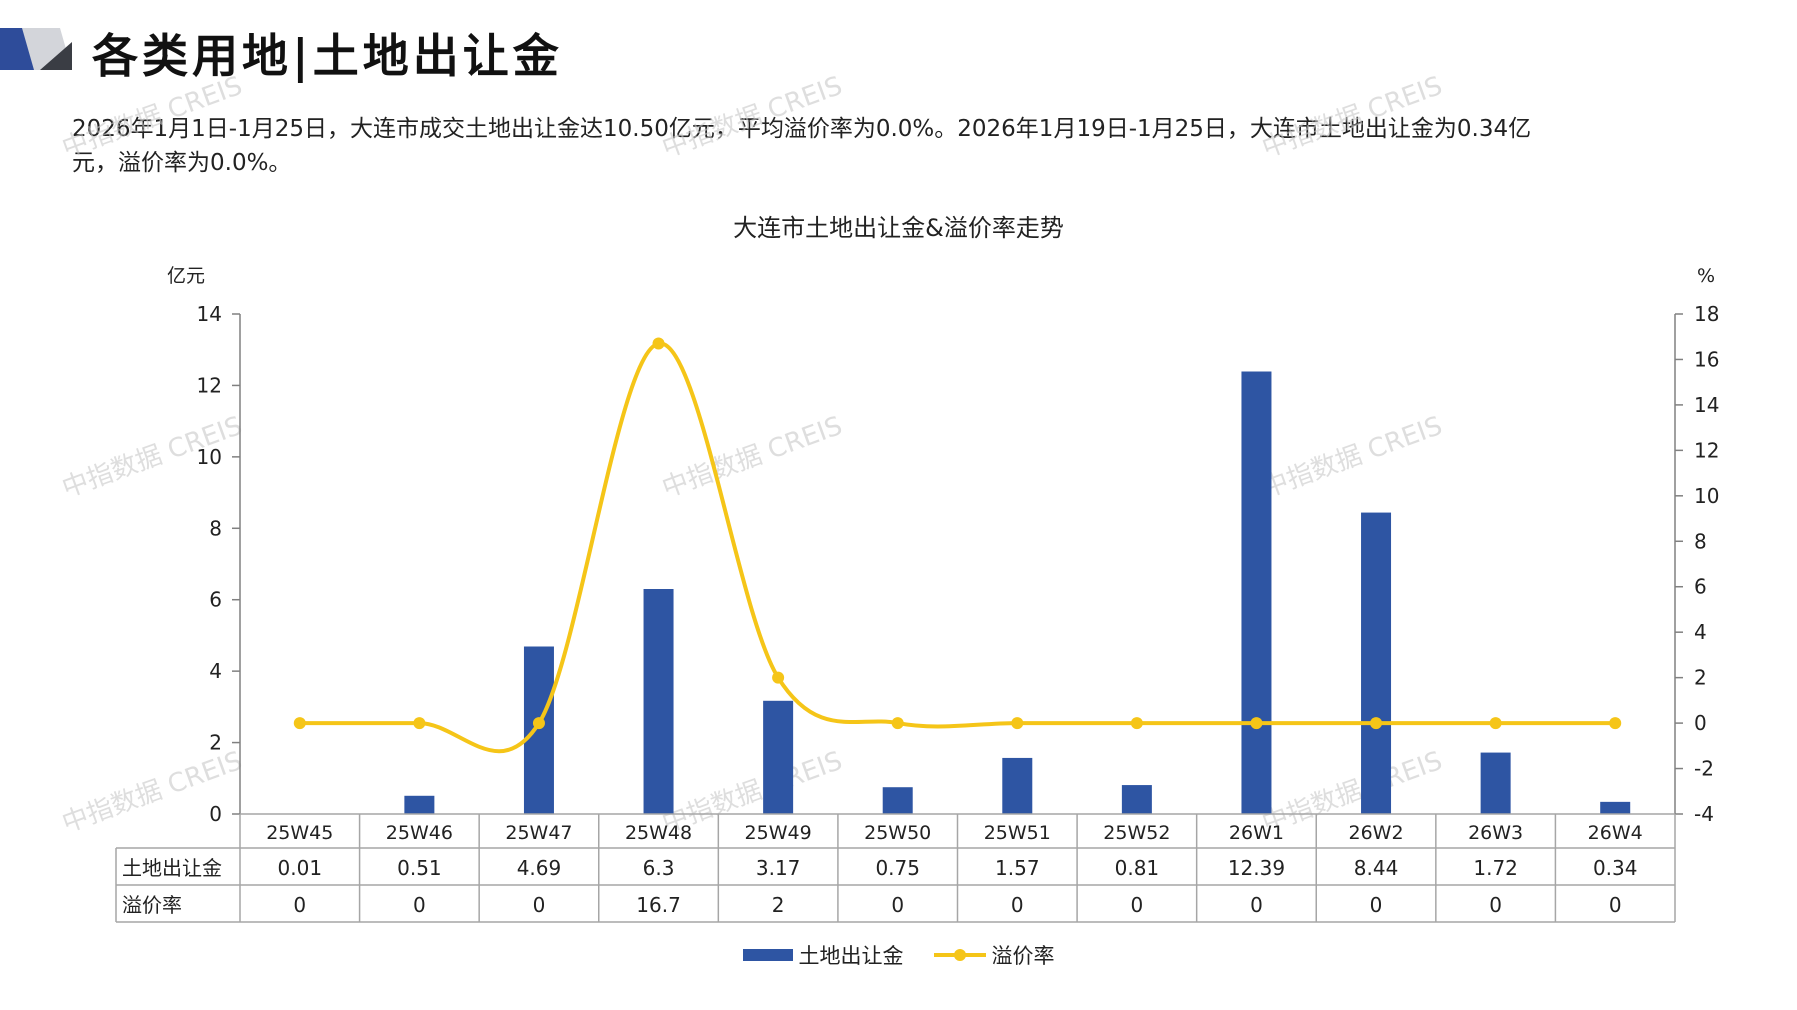  Describe the element at coordinates (215, 528) in the screenshot. I see `left-tick-label: 8` at that location.